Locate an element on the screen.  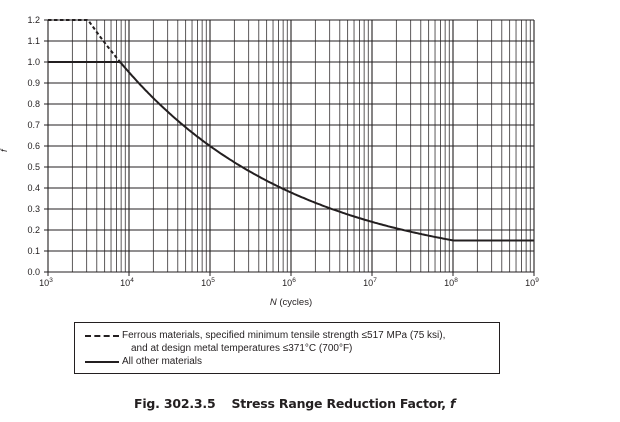
y-tick-label: 0.1 is located at coordinates (33, 251).